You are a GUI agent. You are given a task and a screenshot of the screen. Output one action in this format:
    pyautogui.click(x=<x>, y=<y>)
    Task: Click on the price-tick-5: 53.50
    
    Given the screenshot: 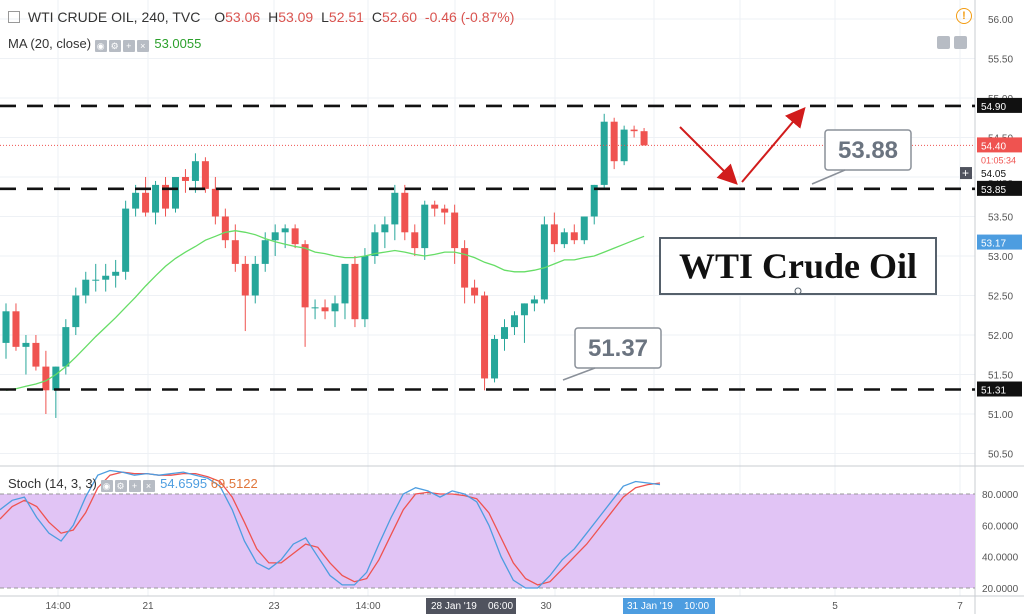 What is the action you would take?
    pyautogui.click(x=1000, y=218)
    